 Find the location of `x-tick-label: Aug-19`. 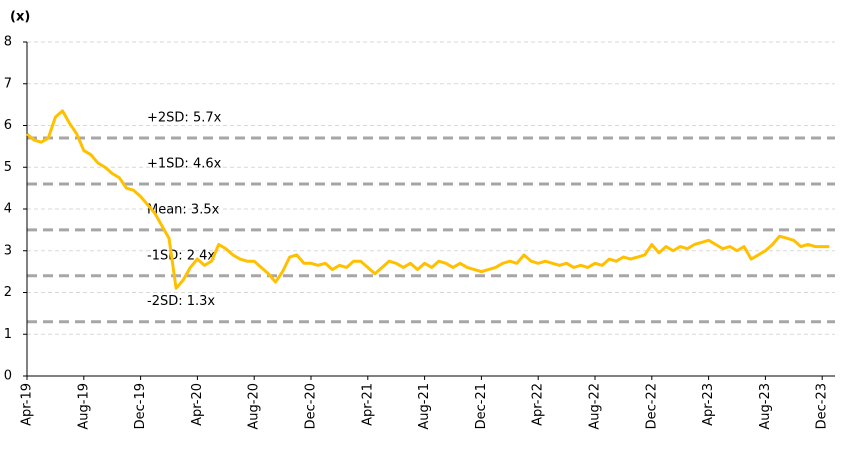

x-tick-label: Aug-19 is located at coordinates (83, 406).